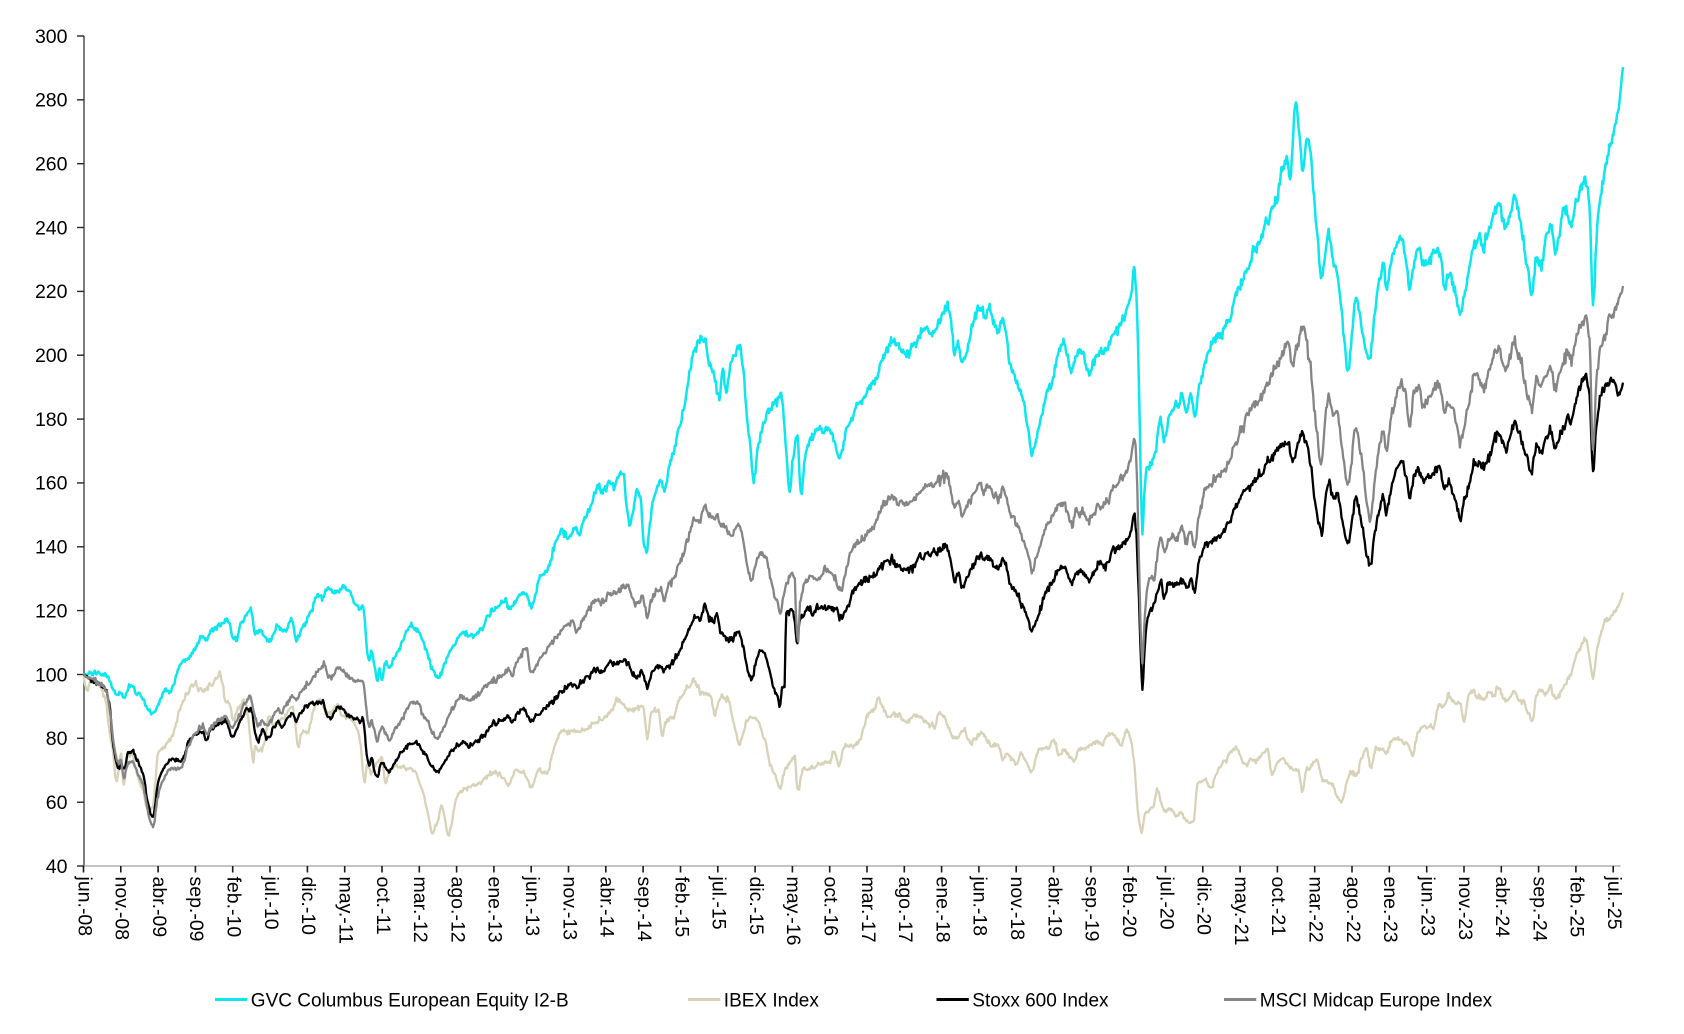 The width and height of the screenshot is (1684, 1034). What do you see at coordinates (495, 910) in the screenshot?
I see `svg-text: ene.-13` at bounding box center [495, 910].